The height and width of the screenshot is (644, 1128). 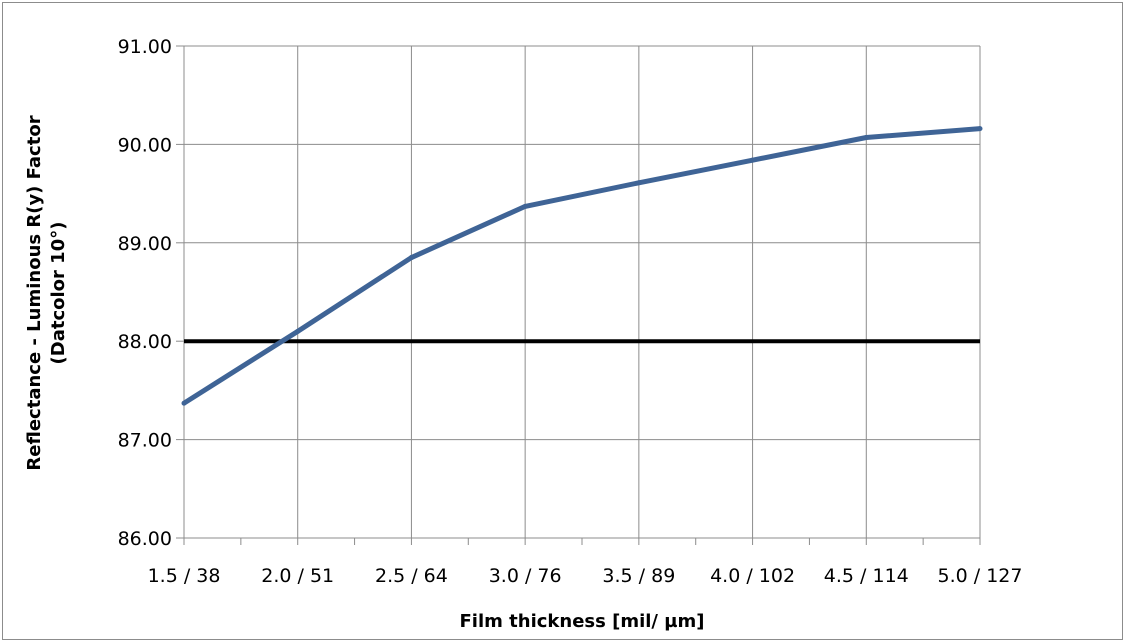 I want to click on y-axis-title-line1: Reflectance - Luminous R(y) Factor, so click(x=34, y=292).